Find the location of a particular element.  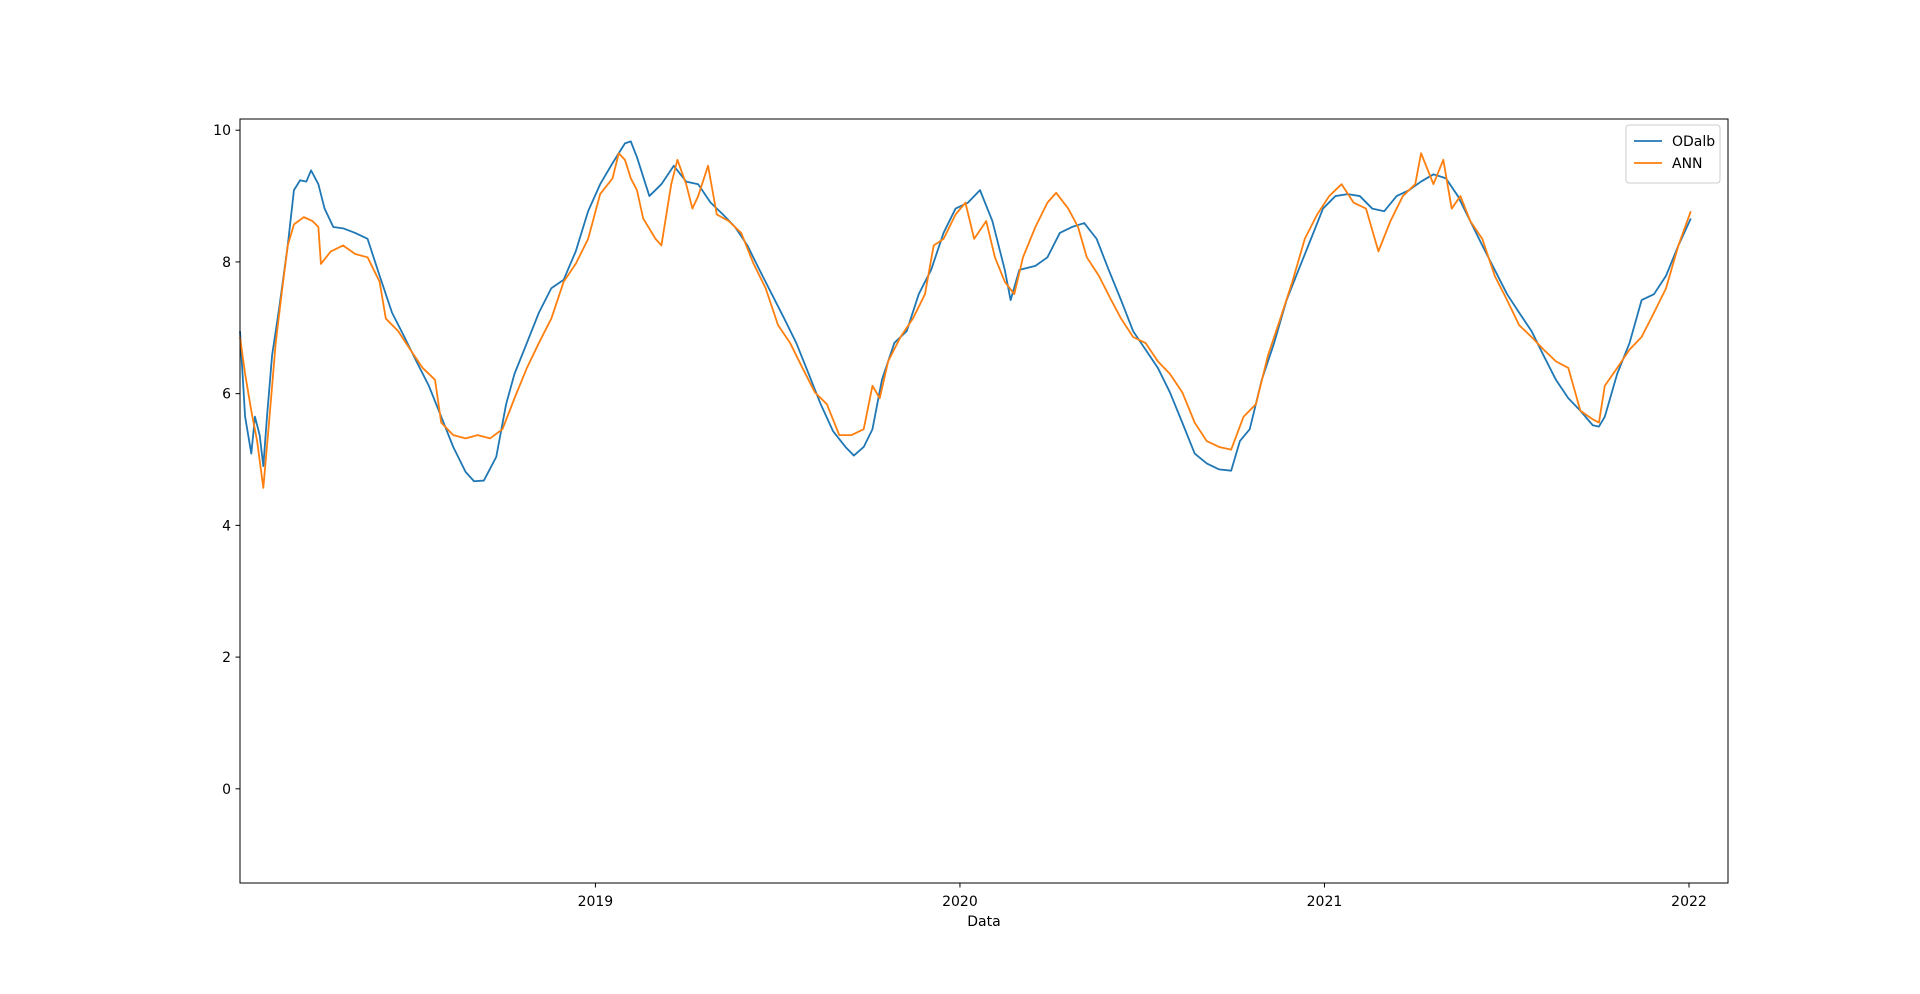

y-tick-label: 0 is located at coordinates (226, 790).